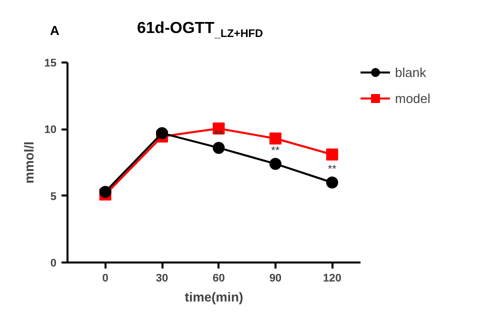 This screenshot has height=329, width=503. Describe the element at coordinates (214, 297) in the screenshot. I see `x-axis-title: time(min)` at that location.